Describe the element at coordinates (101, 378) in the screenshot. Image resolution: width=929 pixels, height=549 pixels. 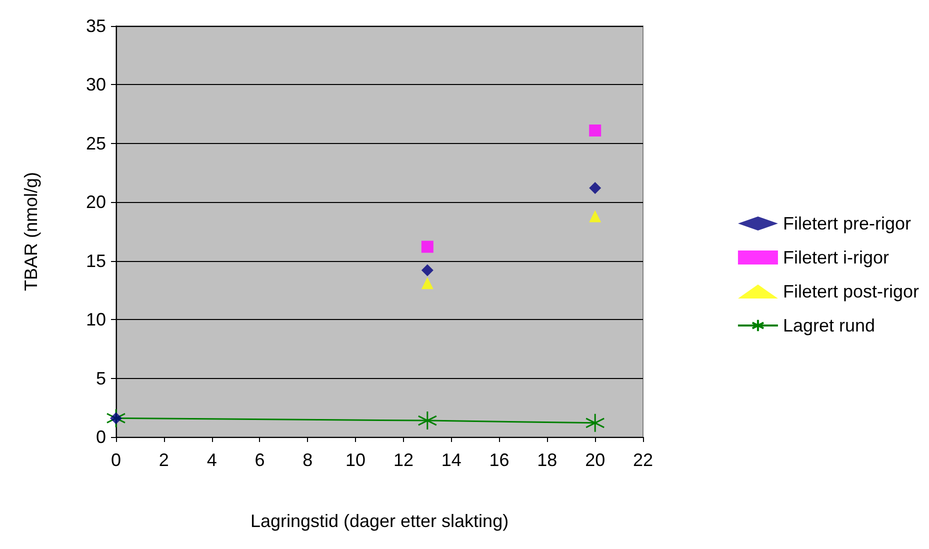
I see `y-tick-label: 5` at that location.